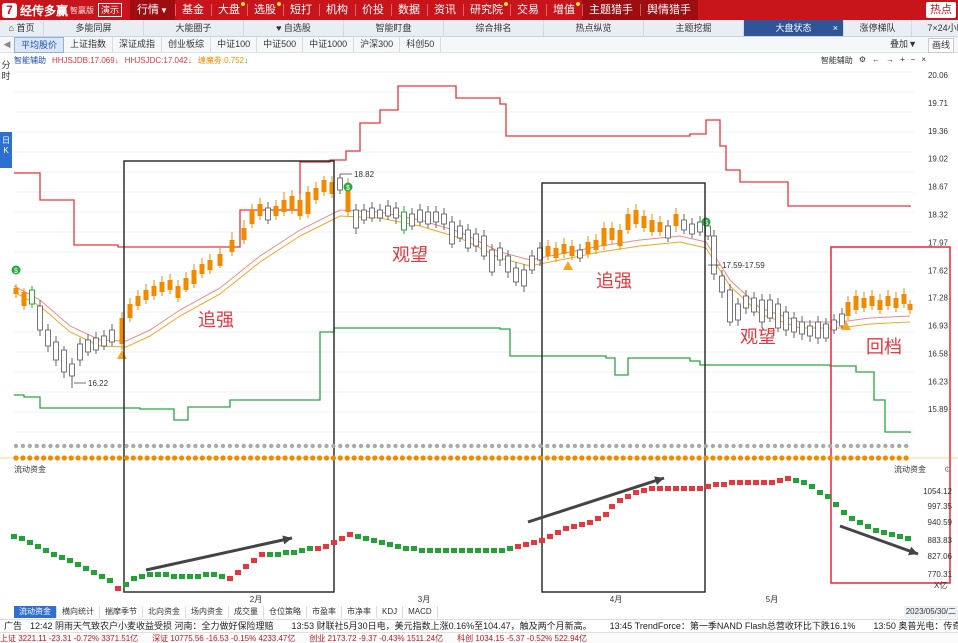  Describe the element at coordinates (164, 612) in the screenshot. I see `lower-tab-3: 北向资金` at that location.